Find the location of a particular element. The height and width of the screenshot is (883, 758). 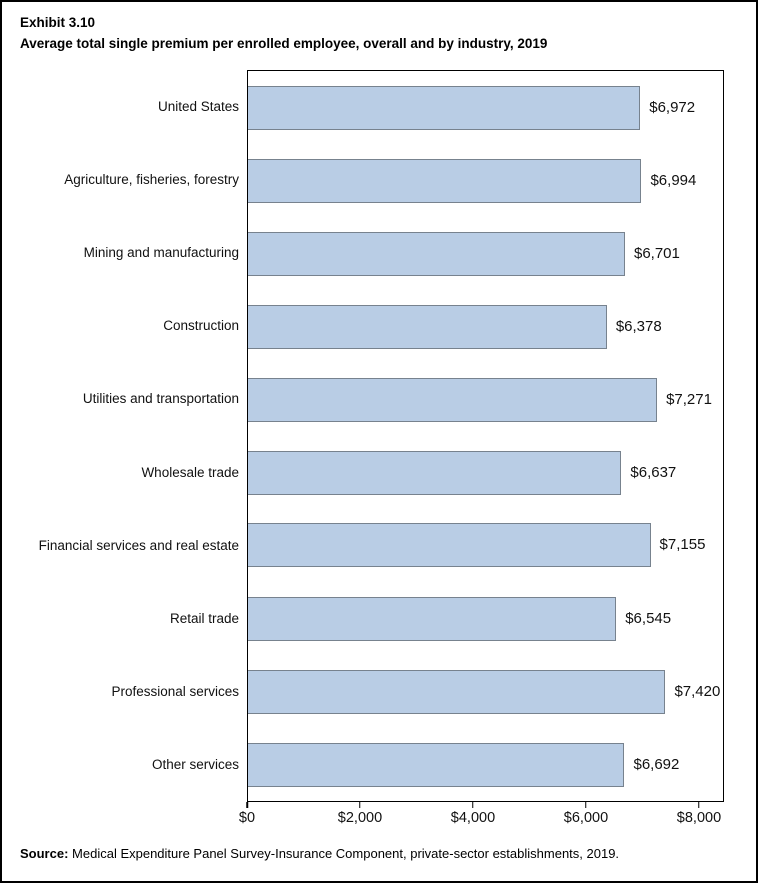

category-label: Mining and manufacturing is located at coordinates (161, 252).